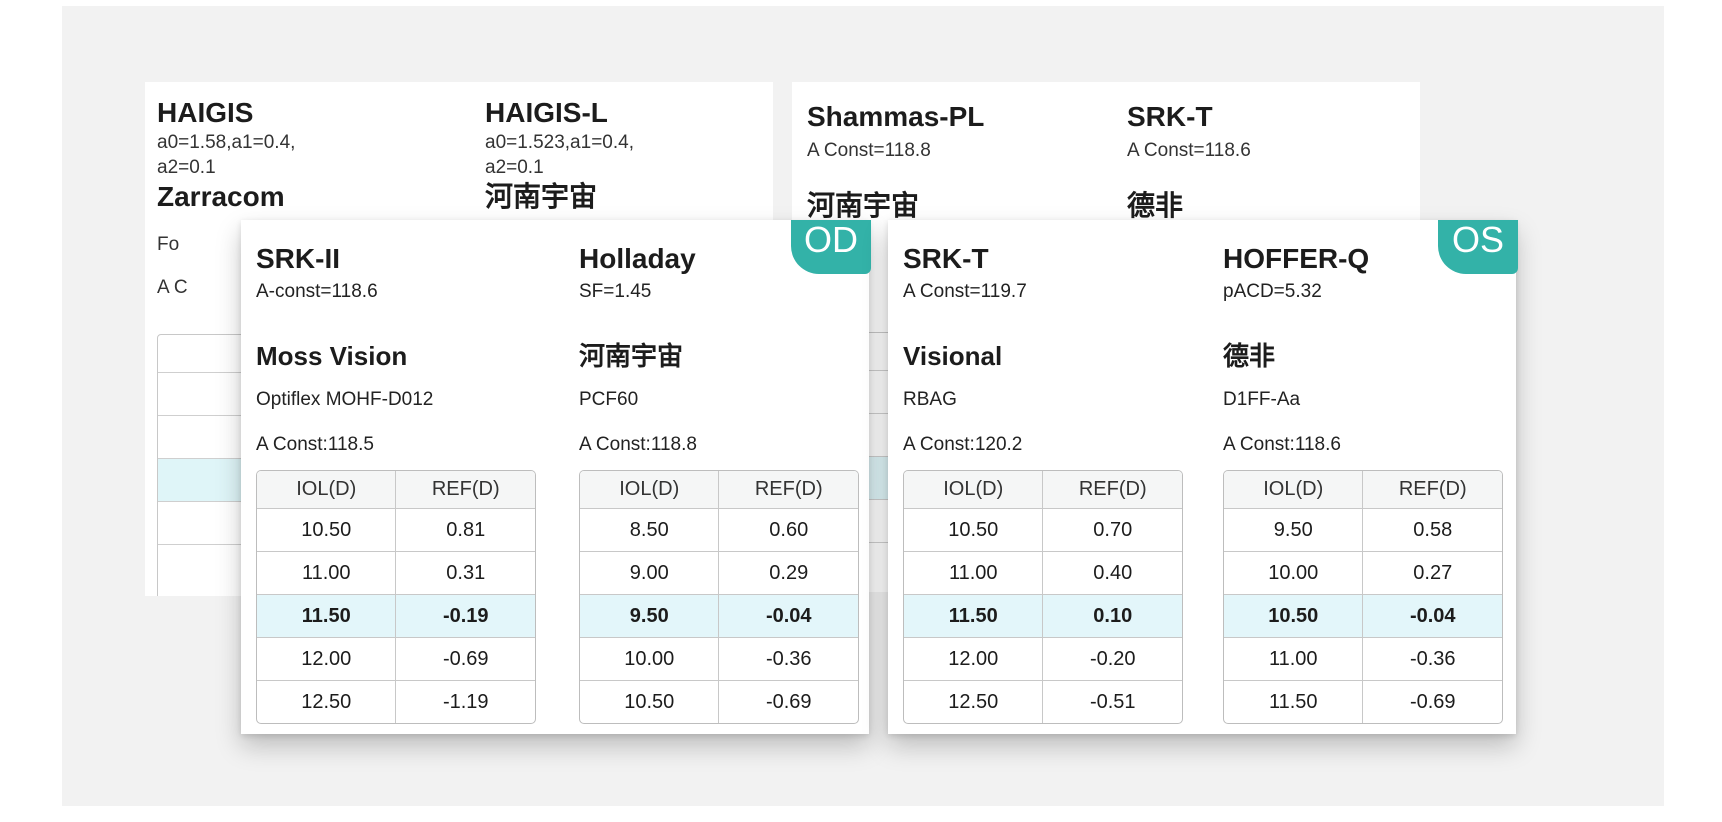 This screenshot has width=1722, height=822. I want to click on ref-cell: 0.58, so click(1432, 529).